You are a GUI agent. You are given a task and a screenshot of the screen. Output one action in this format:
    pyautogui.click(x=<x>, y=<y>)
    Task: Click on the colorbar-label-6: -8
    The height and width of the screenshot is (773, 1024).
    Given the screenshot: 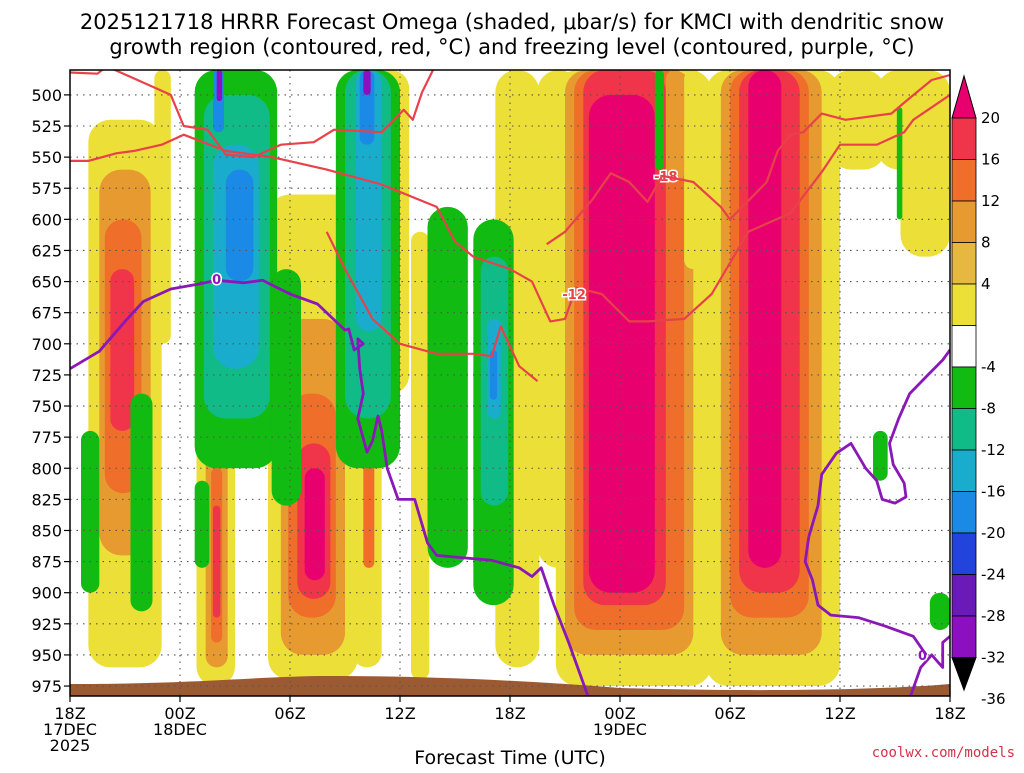 What is the action you would take?
    pyautogui.click(x=988, y=409)
    